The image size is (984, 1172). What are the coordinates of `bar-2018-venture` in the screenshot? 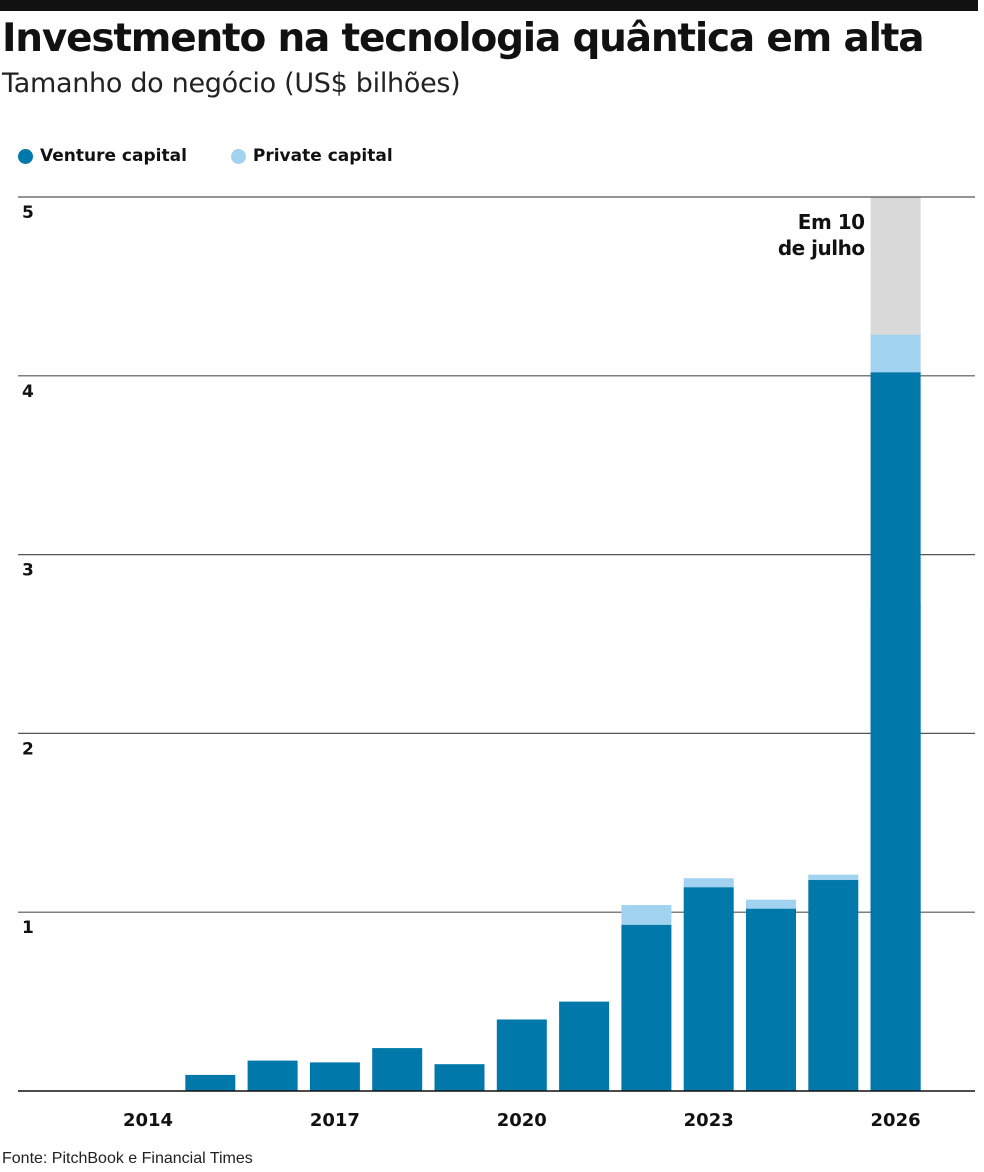 It's located at (397, 1069).